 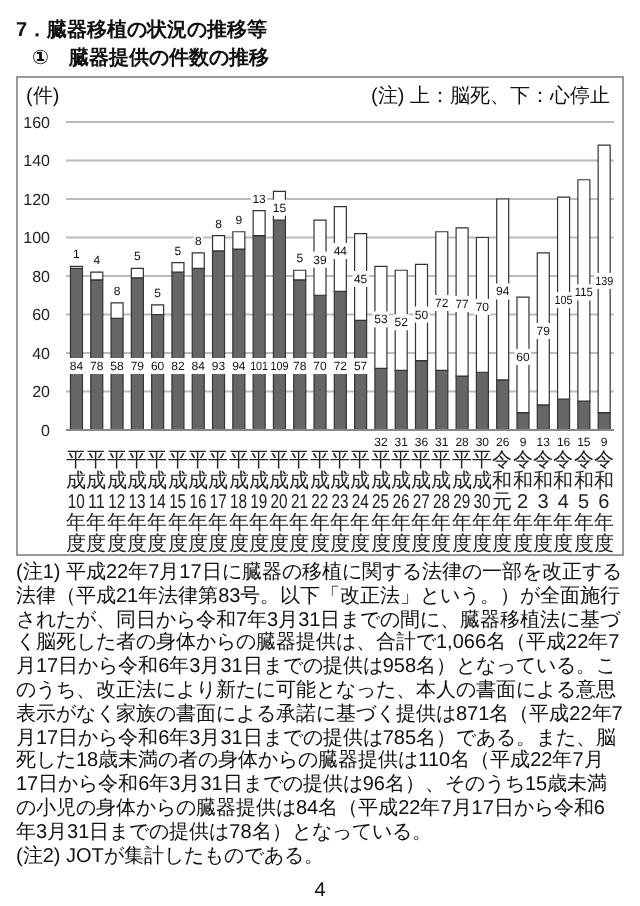 I want to click on x-tick-label: 令和3年度, so click(x=542, y=502).